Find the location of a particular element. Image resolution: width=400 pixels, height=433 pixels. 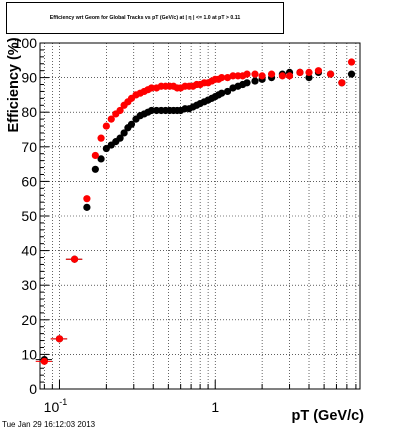

y-tick-label: 80 is located at coordinates (29, 112).